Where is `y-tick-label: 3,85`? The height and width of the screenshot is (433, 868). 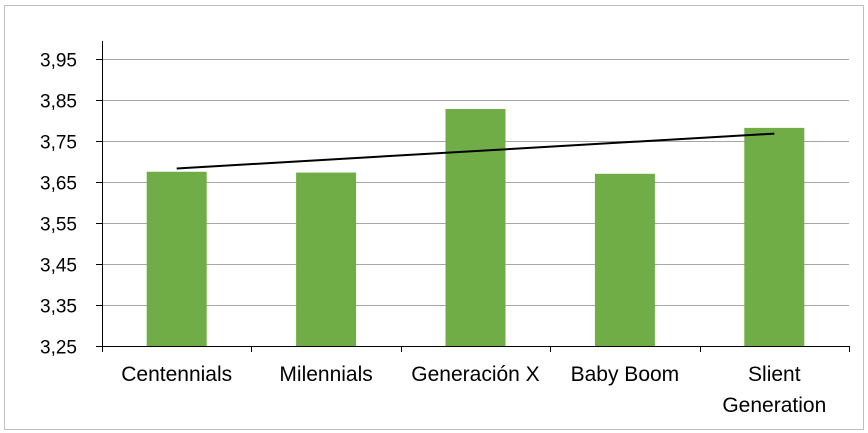
y-tick-label: 3,85 is located at coordinates (58, 102).